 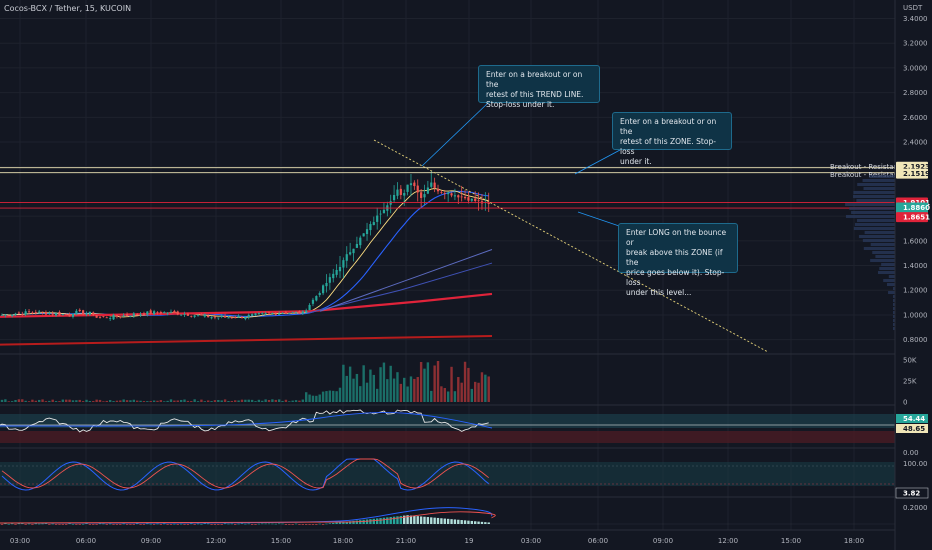 I want to click on price-axis-bg, so click(x=913, y=275).